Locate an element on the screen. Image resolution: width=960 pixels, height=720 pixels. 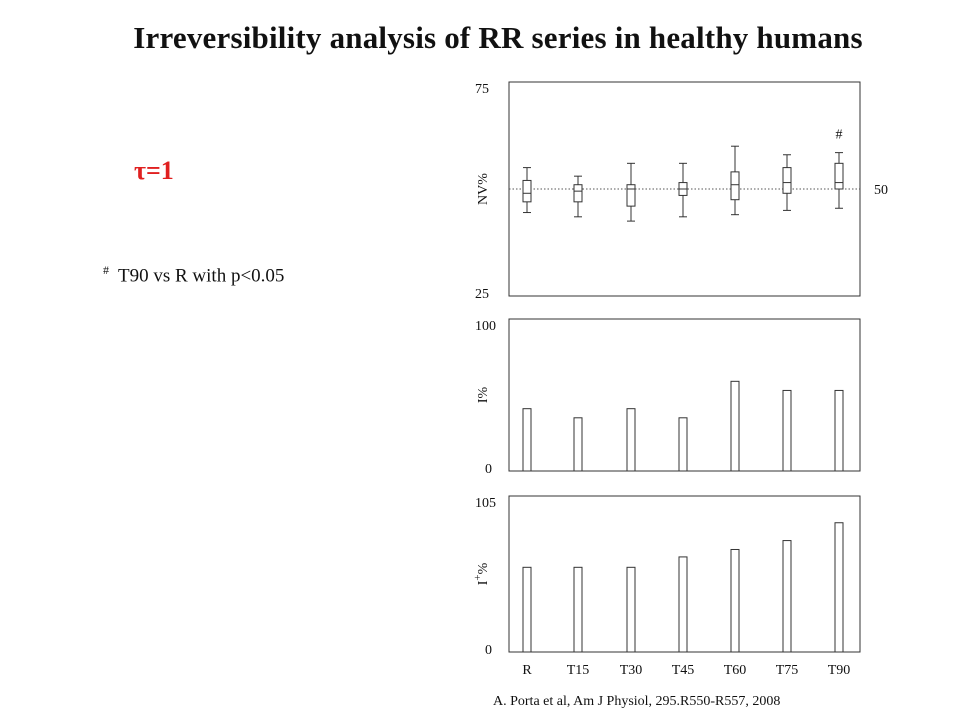
box-T60 is located at coordinates (735, 180).